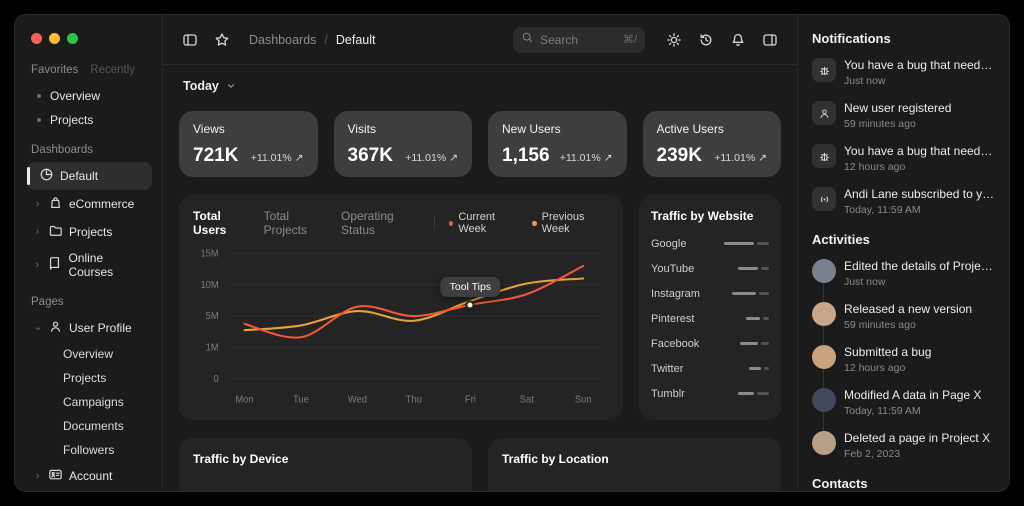 The width and height of the screenshot is (1024, 506). Describe the element at coordinates (209, 285) in the screenshot. I see `svg-text: 10M` at that location.